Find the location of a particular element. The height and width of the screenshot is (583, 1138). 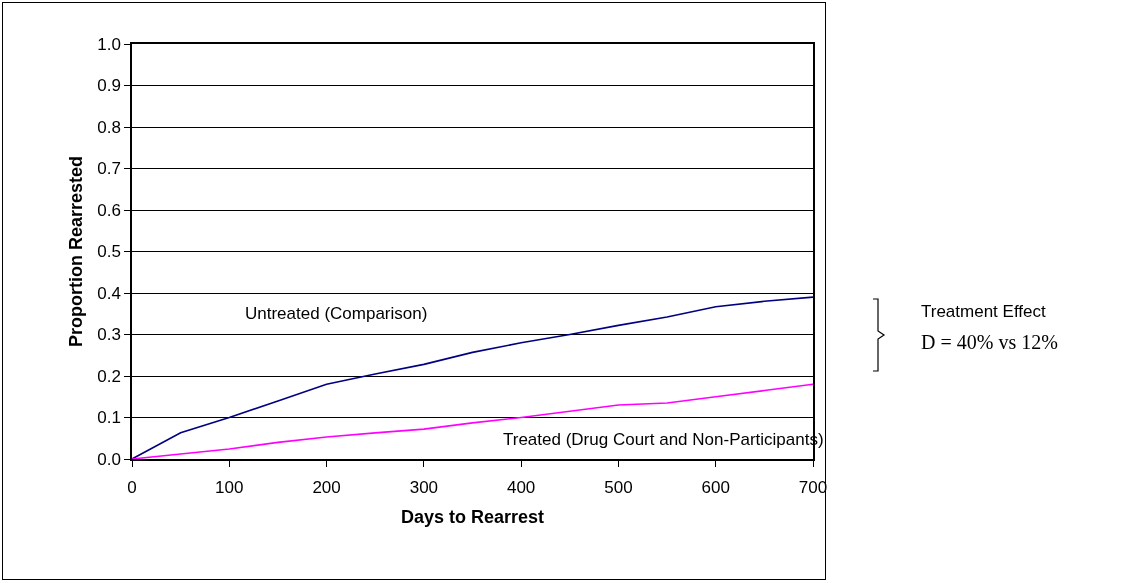

text: Treatment Effect is located at coordinates (983, 311).